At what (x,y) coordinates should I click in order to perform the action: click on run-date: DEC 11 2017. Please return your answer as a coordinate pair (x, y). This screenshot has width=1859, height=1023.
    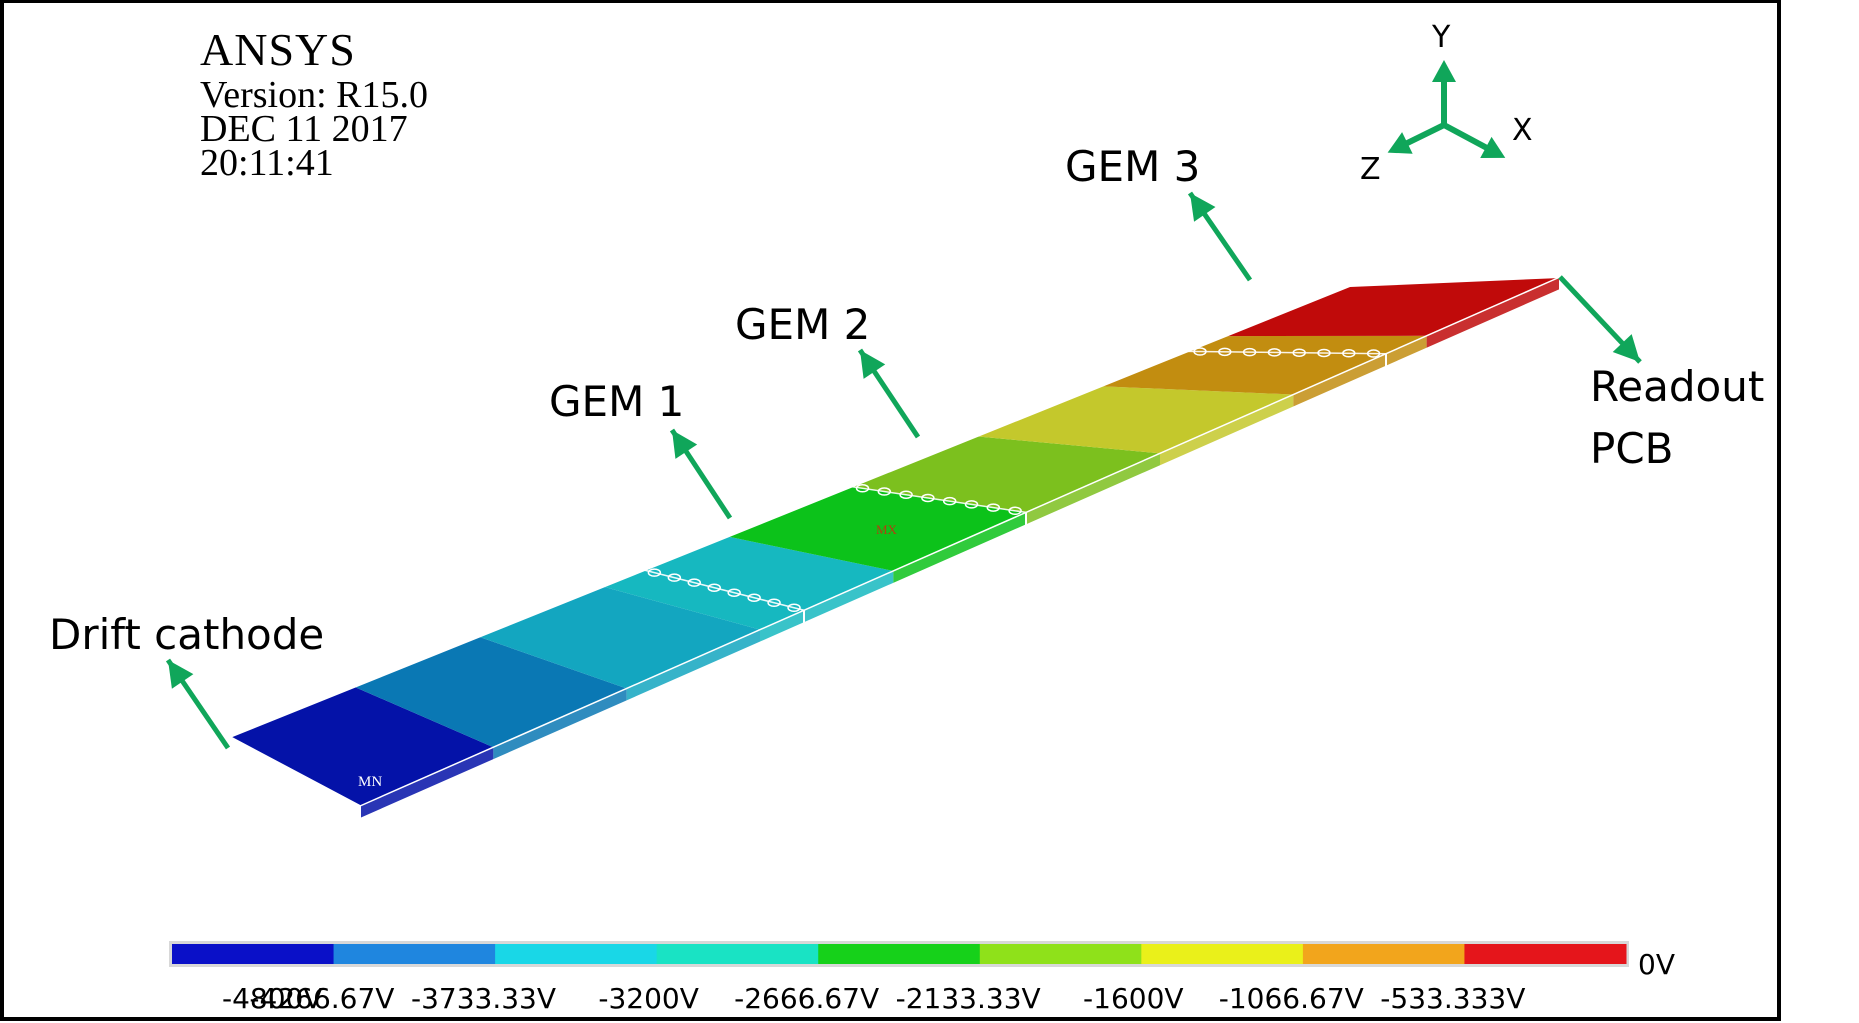
    Looking at the image, I should click on (304, 129).